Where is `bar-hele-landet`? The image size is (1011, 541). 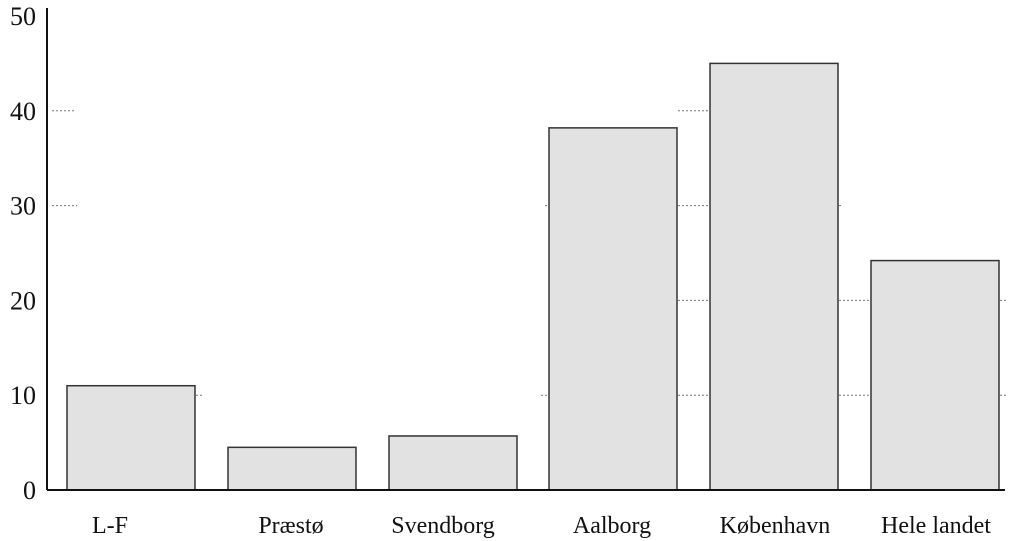 bar-hele-landet is located at coordinates (935, 375).